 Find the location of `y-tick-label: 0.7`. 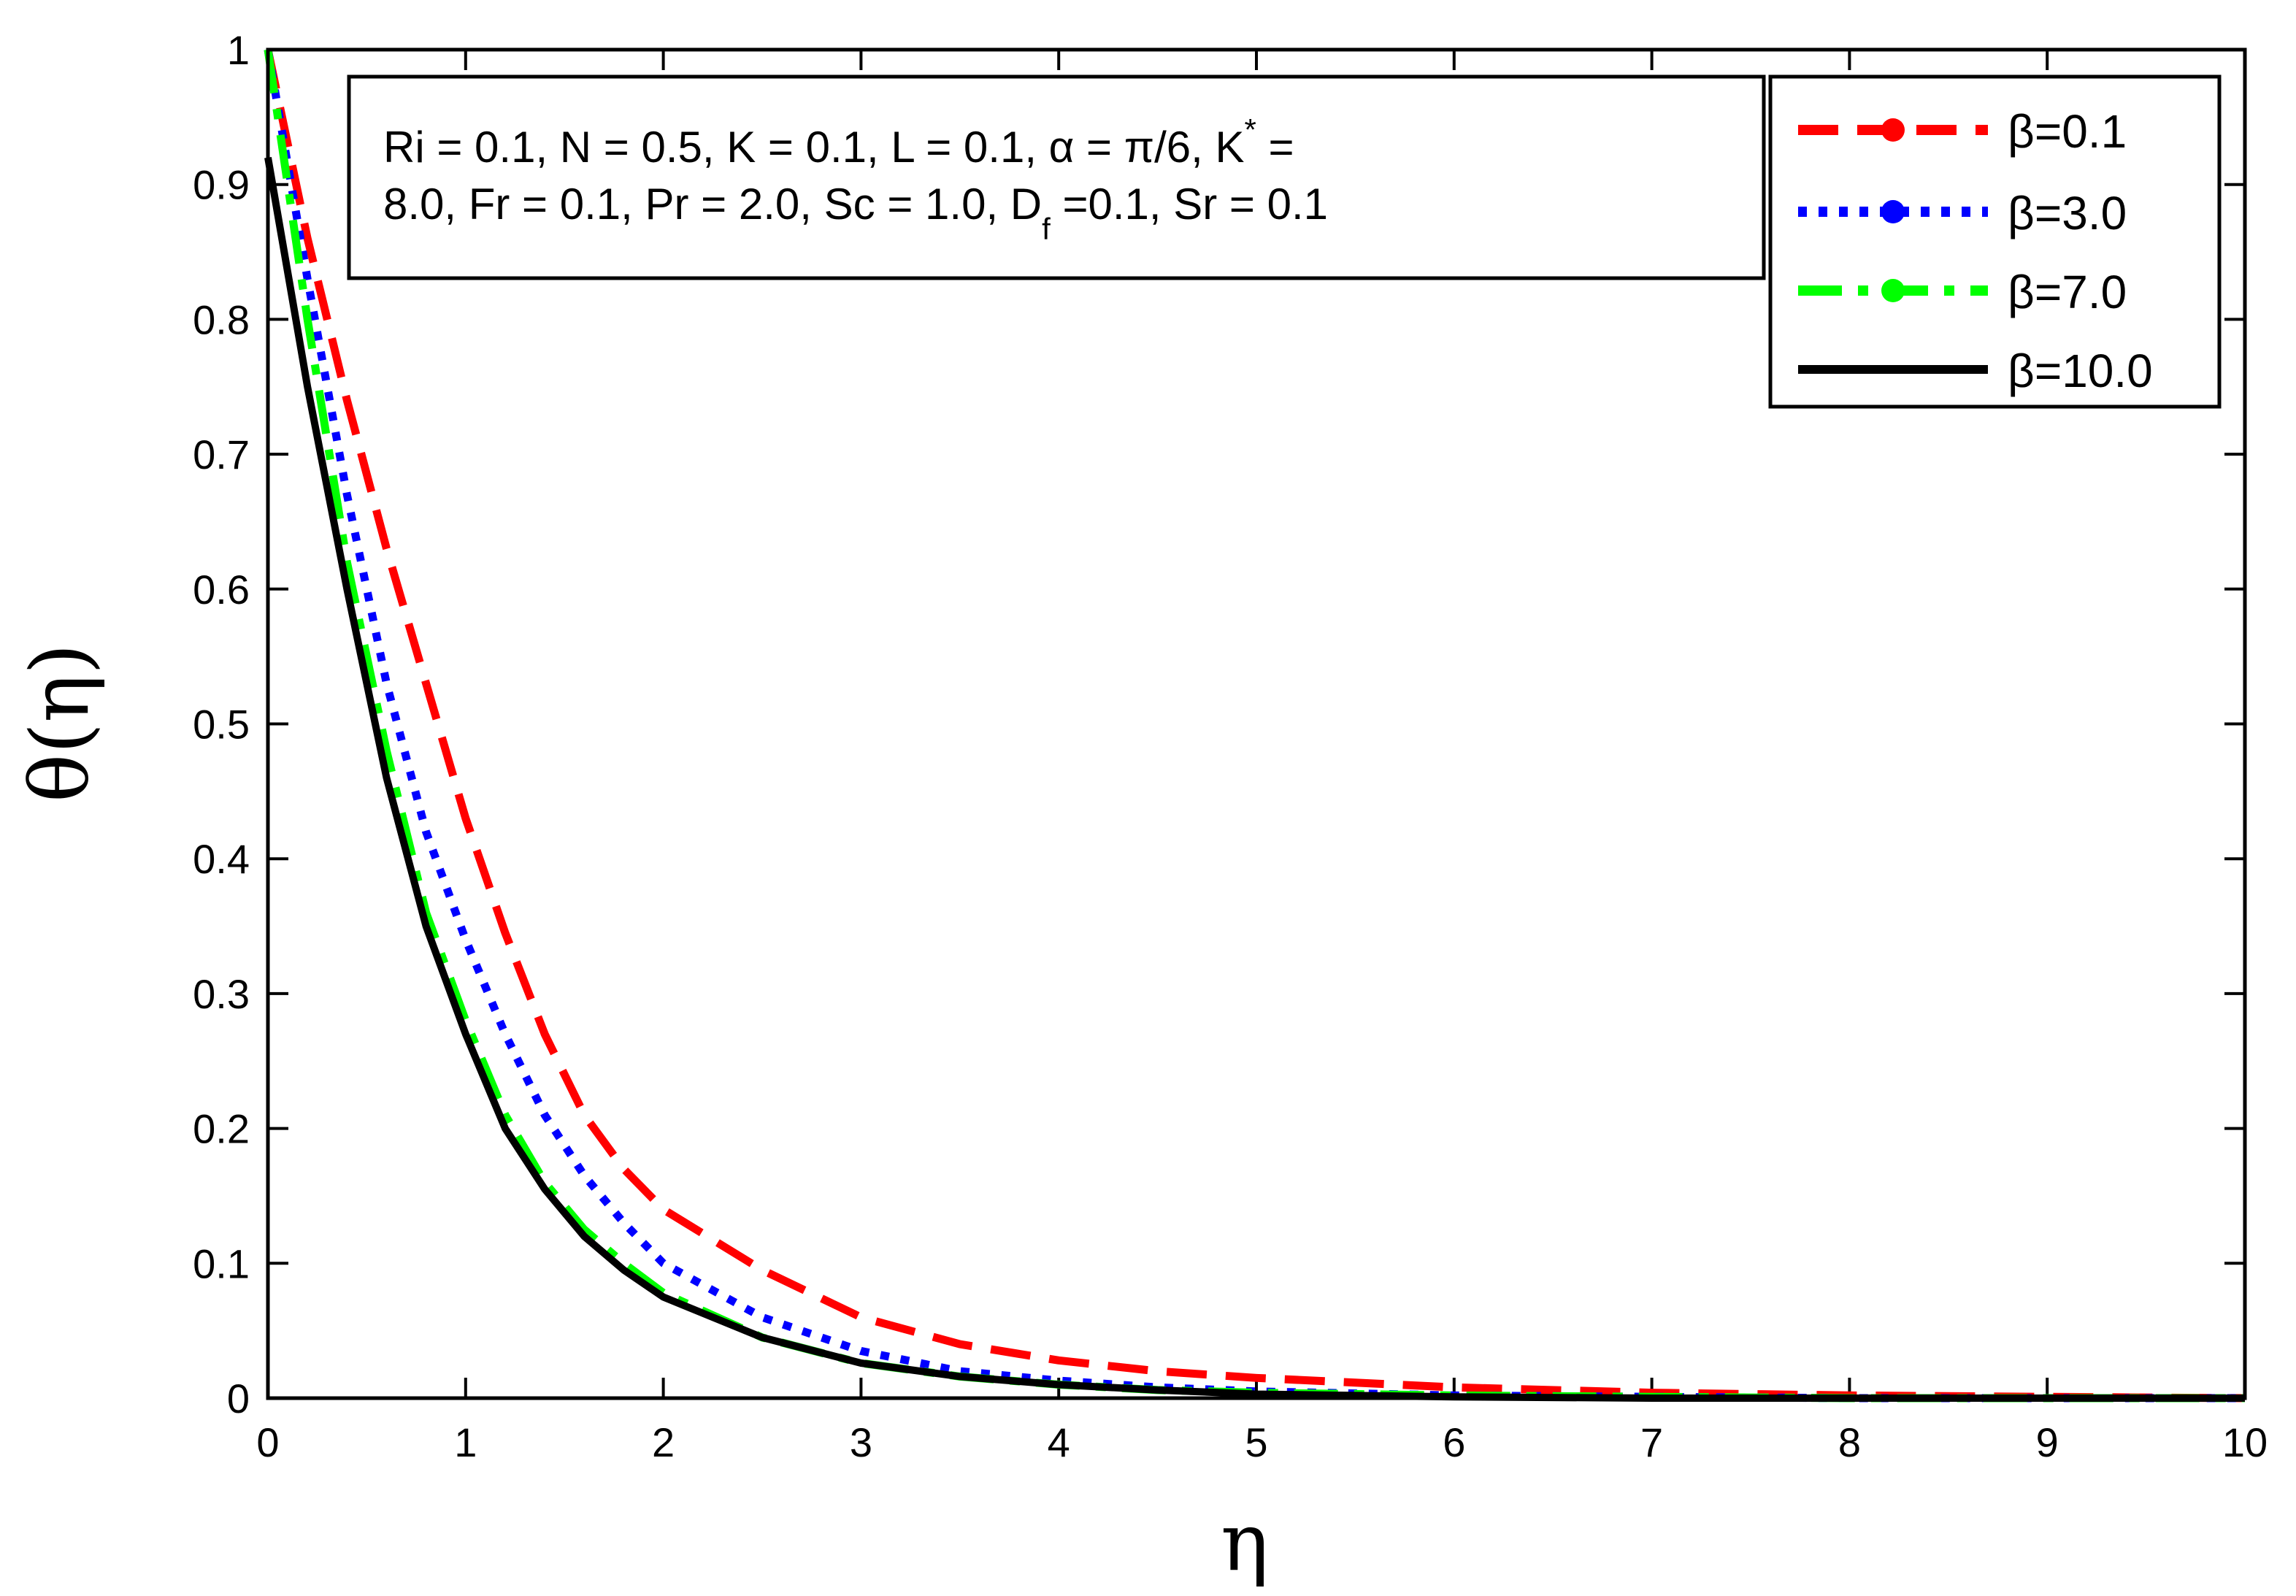

y-tick-label: 0.7 is located at coordinates (221, 454).